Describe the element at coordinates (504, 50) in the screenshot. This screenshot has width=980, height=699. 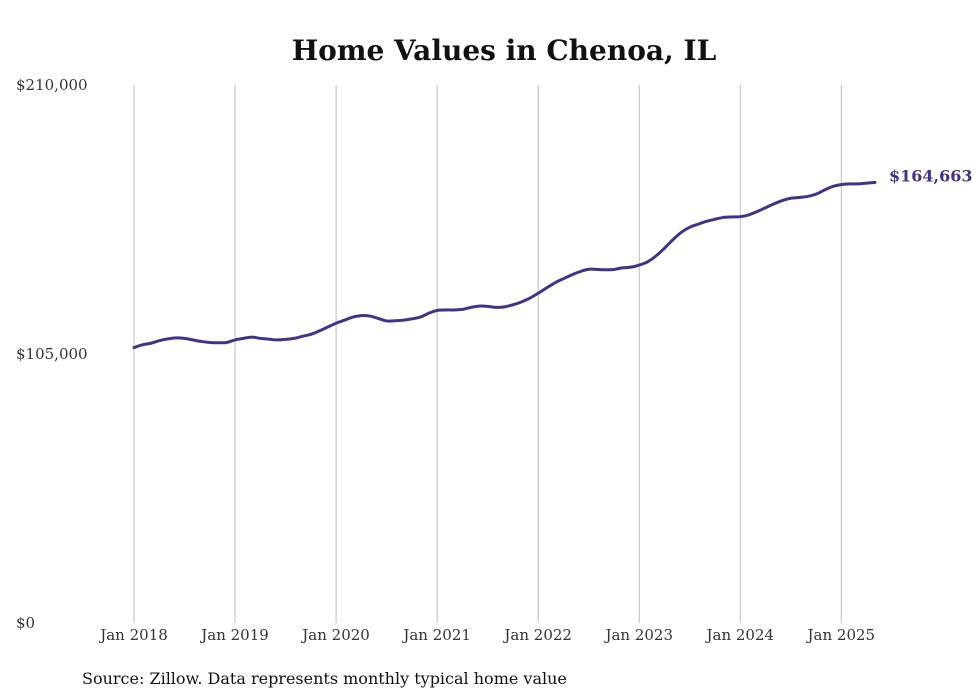
I see `chart-title: Home Values in Chenoa, IL` at that location.